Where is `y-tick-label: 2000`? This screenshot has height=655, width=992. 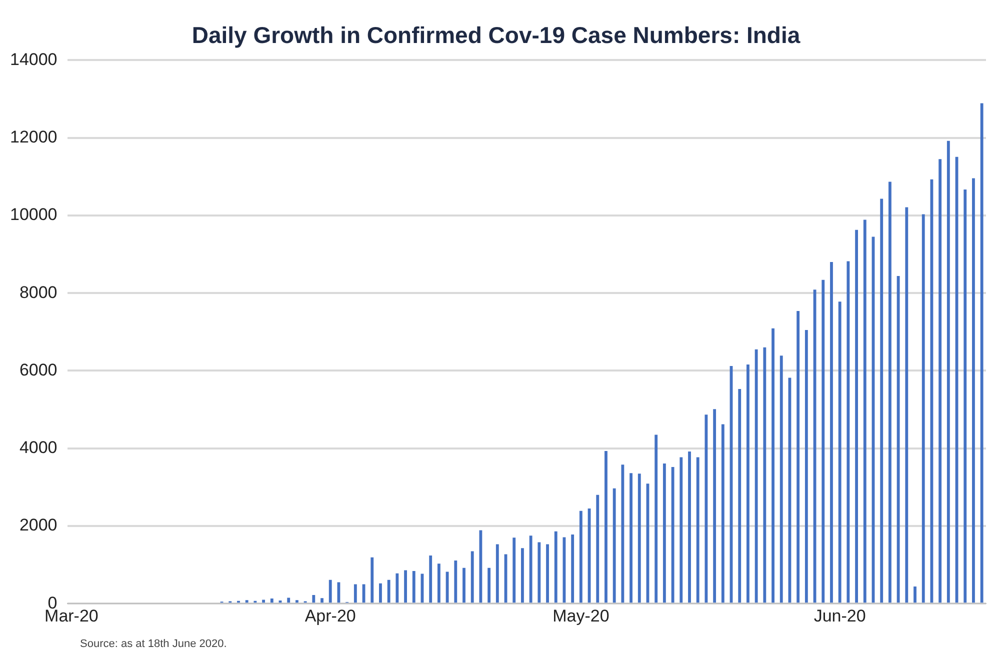 y-tick-label: 2000 is located at coordinates (38, 525).